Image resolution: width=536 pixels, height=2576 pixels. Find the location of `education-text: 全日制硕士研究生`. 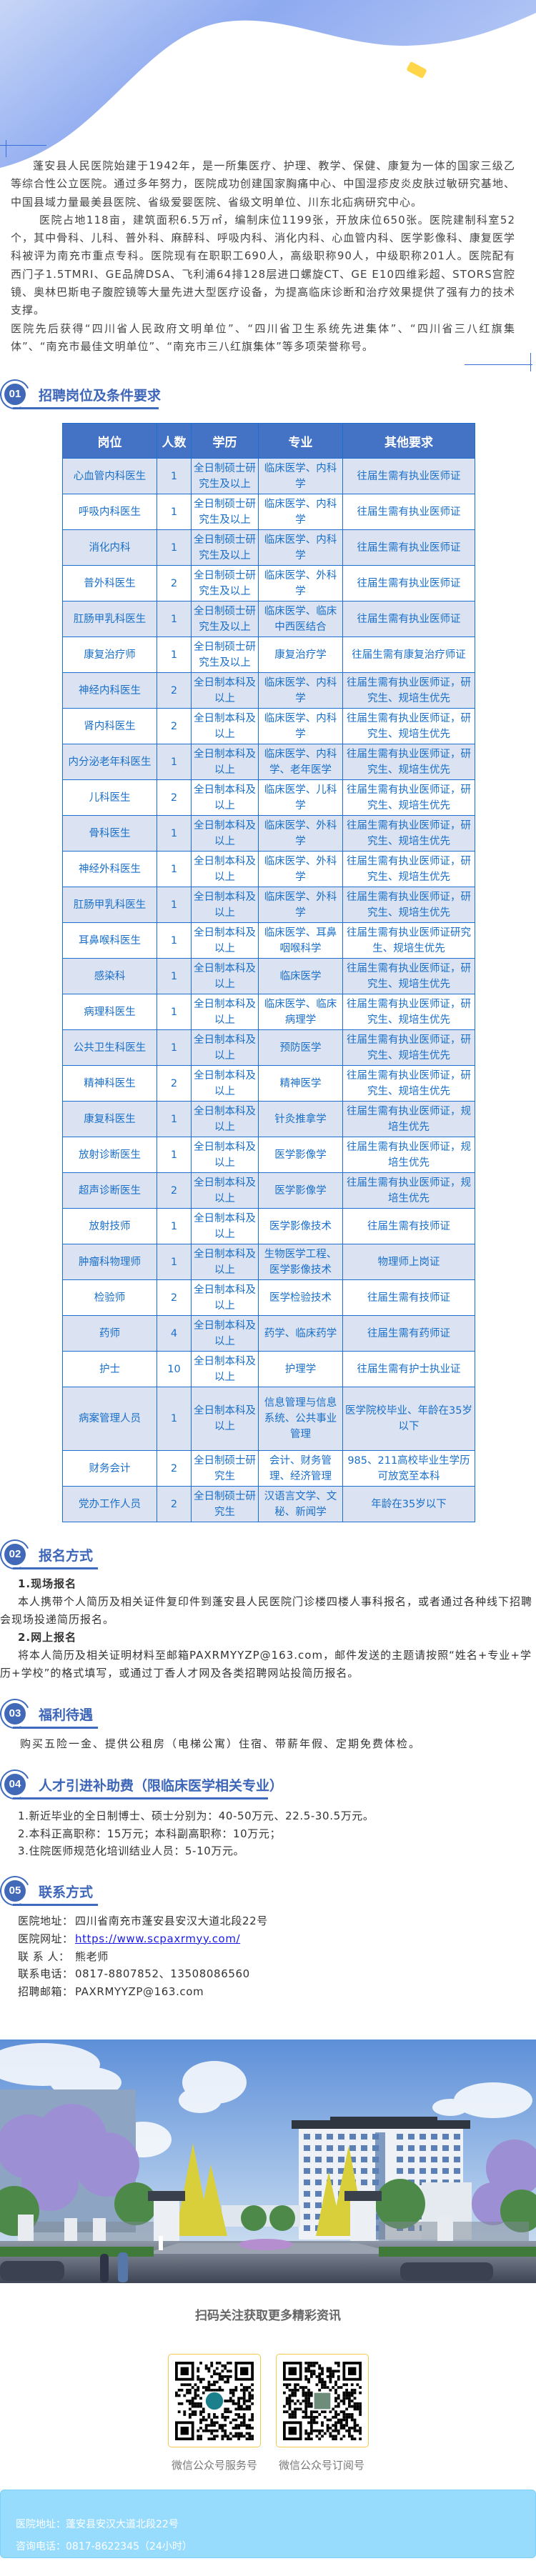

education-text: 全日制硕士研究生 is located at coordinates (225, 1468).